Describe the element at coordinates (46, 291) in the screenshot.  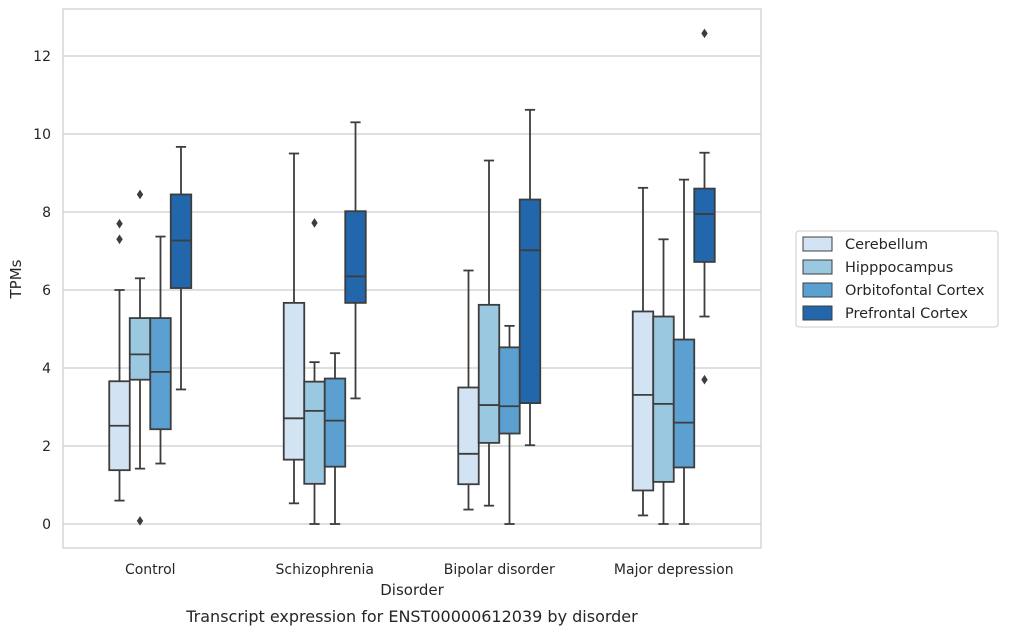
I see `y-tick-label: 6` at that location.